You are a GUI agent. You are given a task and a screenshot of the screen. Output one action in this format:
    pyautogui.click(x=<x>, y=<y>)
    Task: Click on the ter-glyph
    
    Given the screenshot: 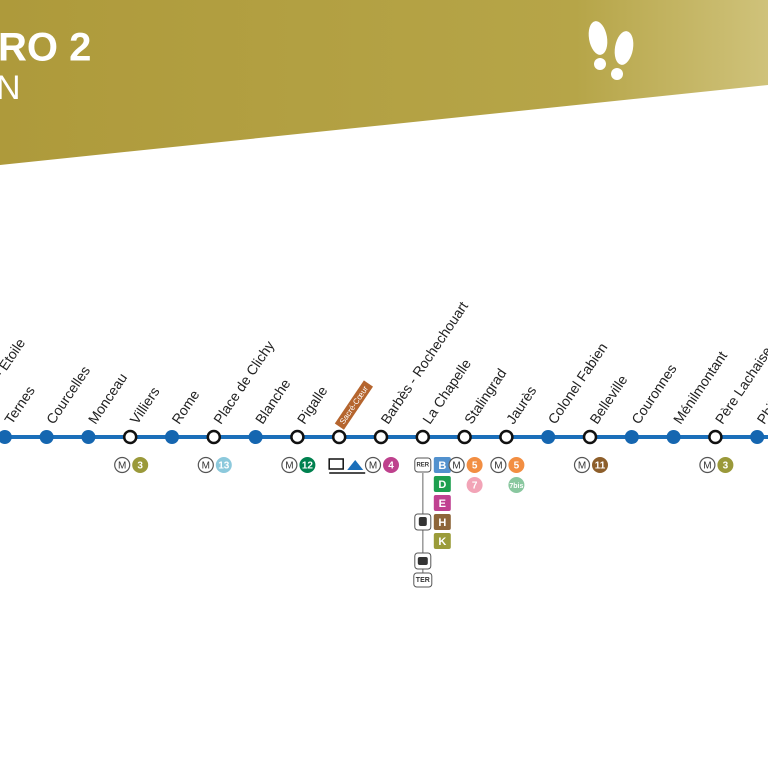 What is the action you would take?
    pyautogui.click(x=422, y=561)
    